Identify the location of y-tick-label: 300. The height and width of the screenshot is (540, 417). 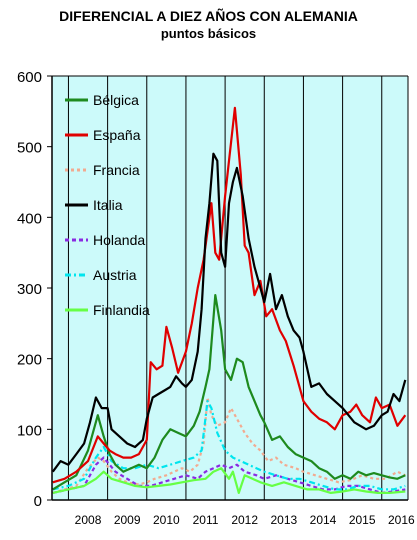
(29, 289).